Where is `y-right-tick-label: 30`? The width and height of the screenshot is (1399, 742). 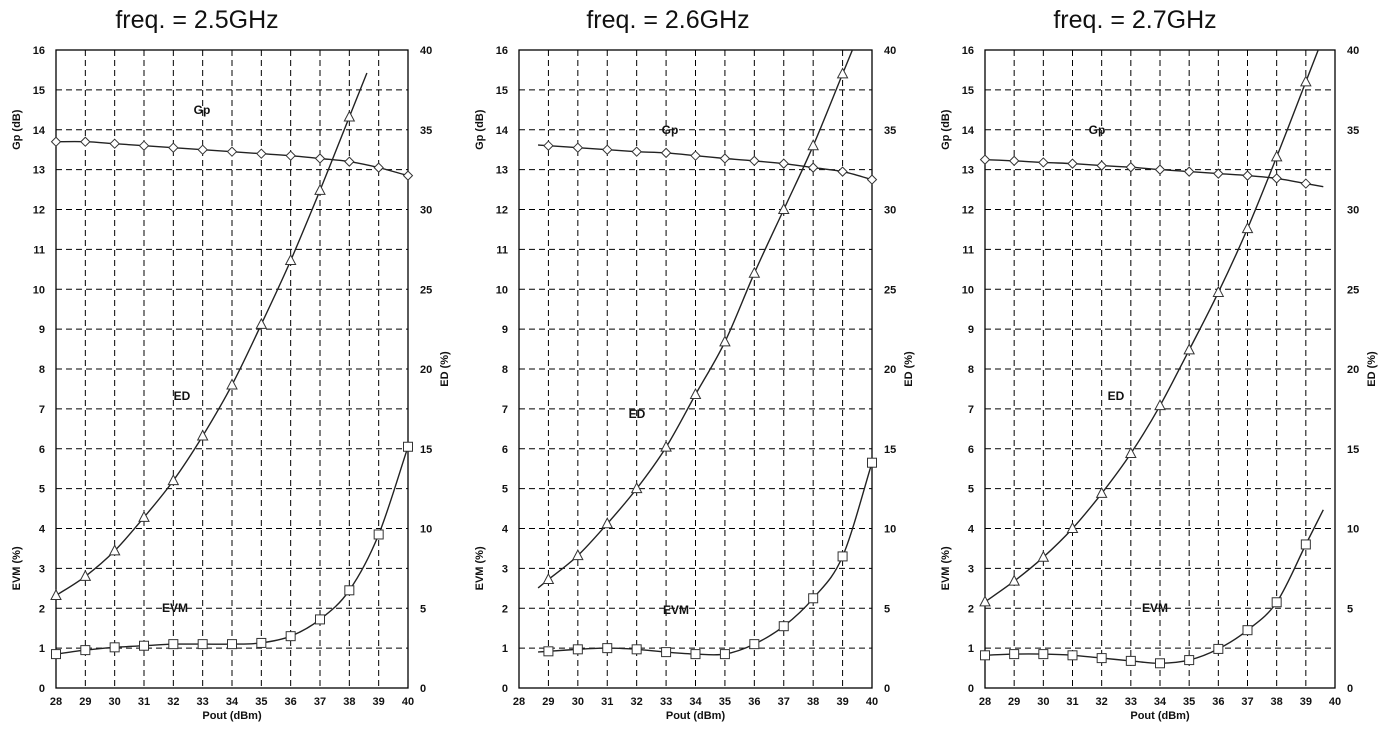
y-right-tick-label: 30 is located at coordinates (1353, 211).